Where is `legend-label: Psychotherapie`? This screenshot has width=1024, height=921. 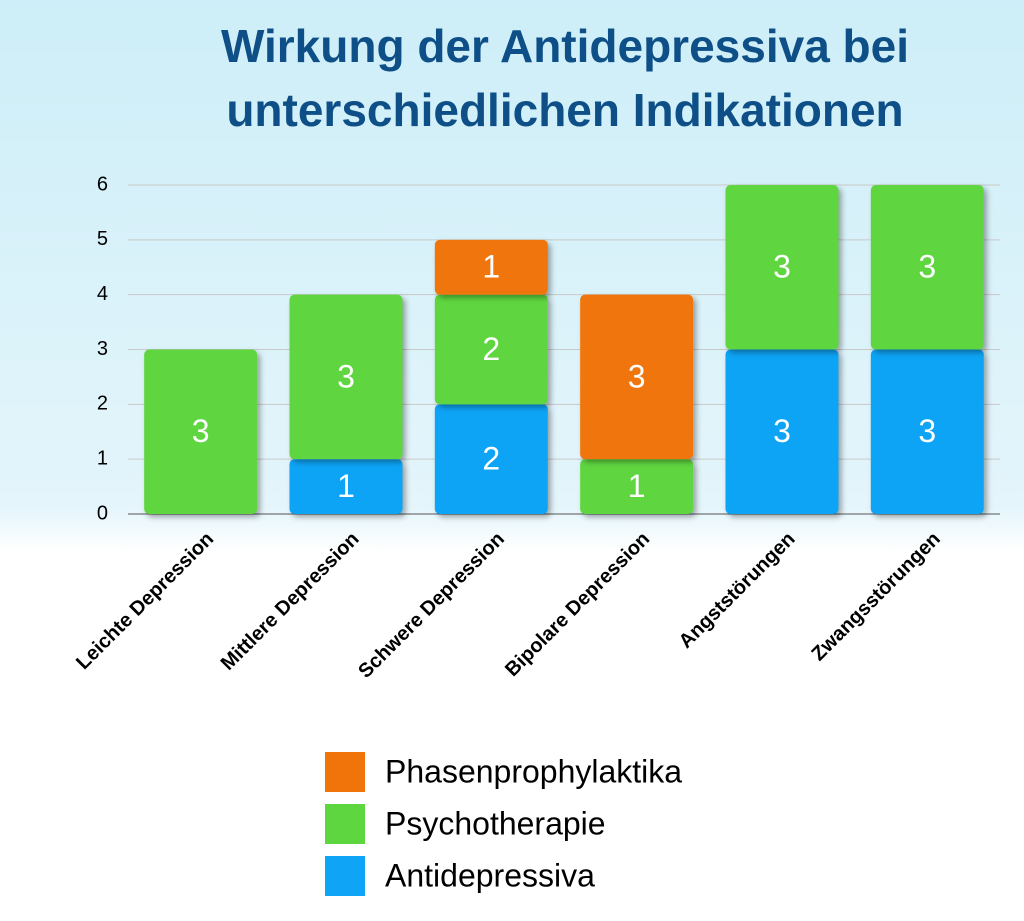 legend-label: Psychotherapie is located at coordinates (495, 823).